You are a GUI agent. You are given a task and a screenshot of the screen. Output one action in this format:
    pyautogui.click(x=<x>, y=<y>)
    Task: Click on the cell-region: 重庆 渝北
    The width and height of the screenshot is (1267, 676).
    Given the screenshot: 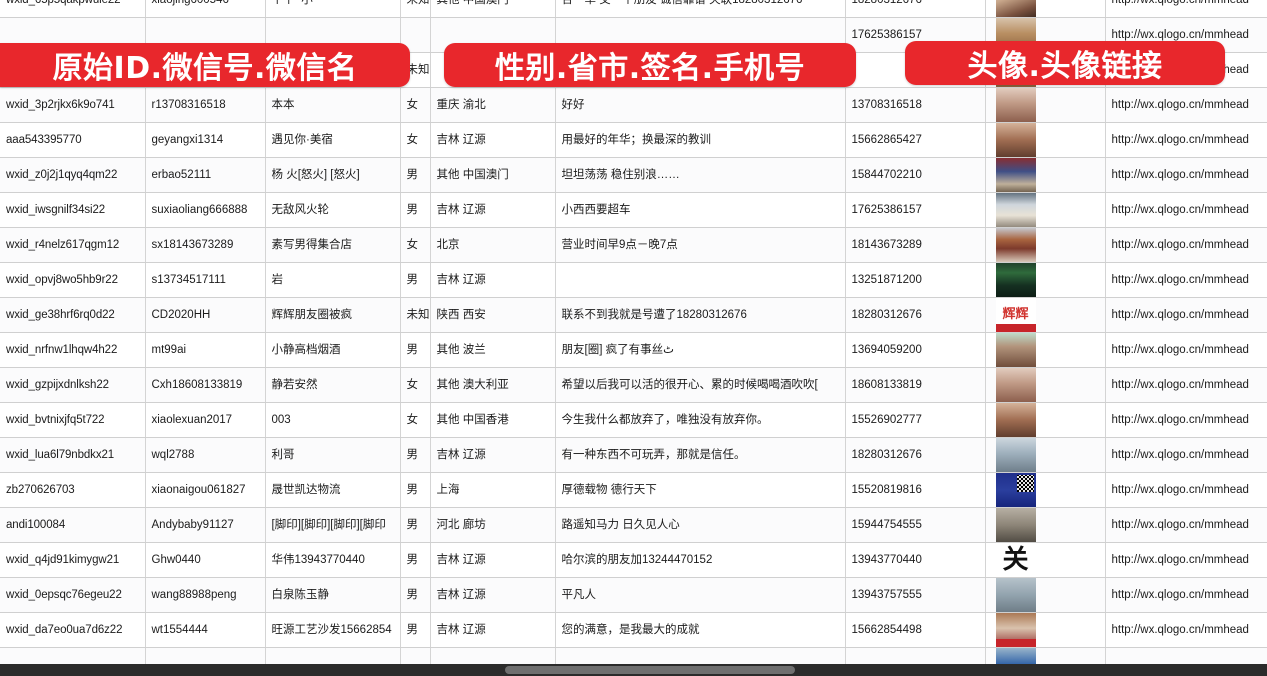 What is the action you would take?
    pyautogui.click(x=493, y=105)
    